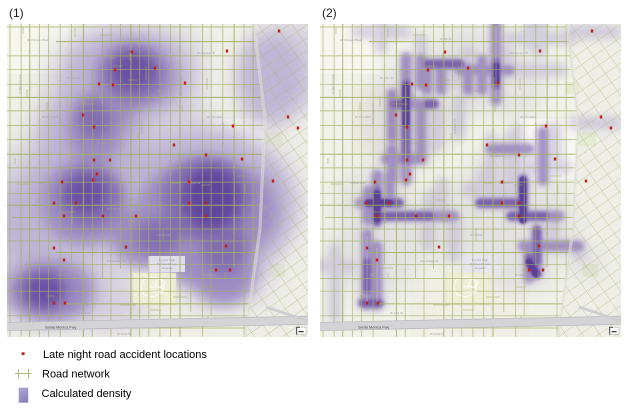  What do you see at coordinates (76, 375) in the screenshot?
I see `svg-text: Road network` at bounding box center [76, 375].